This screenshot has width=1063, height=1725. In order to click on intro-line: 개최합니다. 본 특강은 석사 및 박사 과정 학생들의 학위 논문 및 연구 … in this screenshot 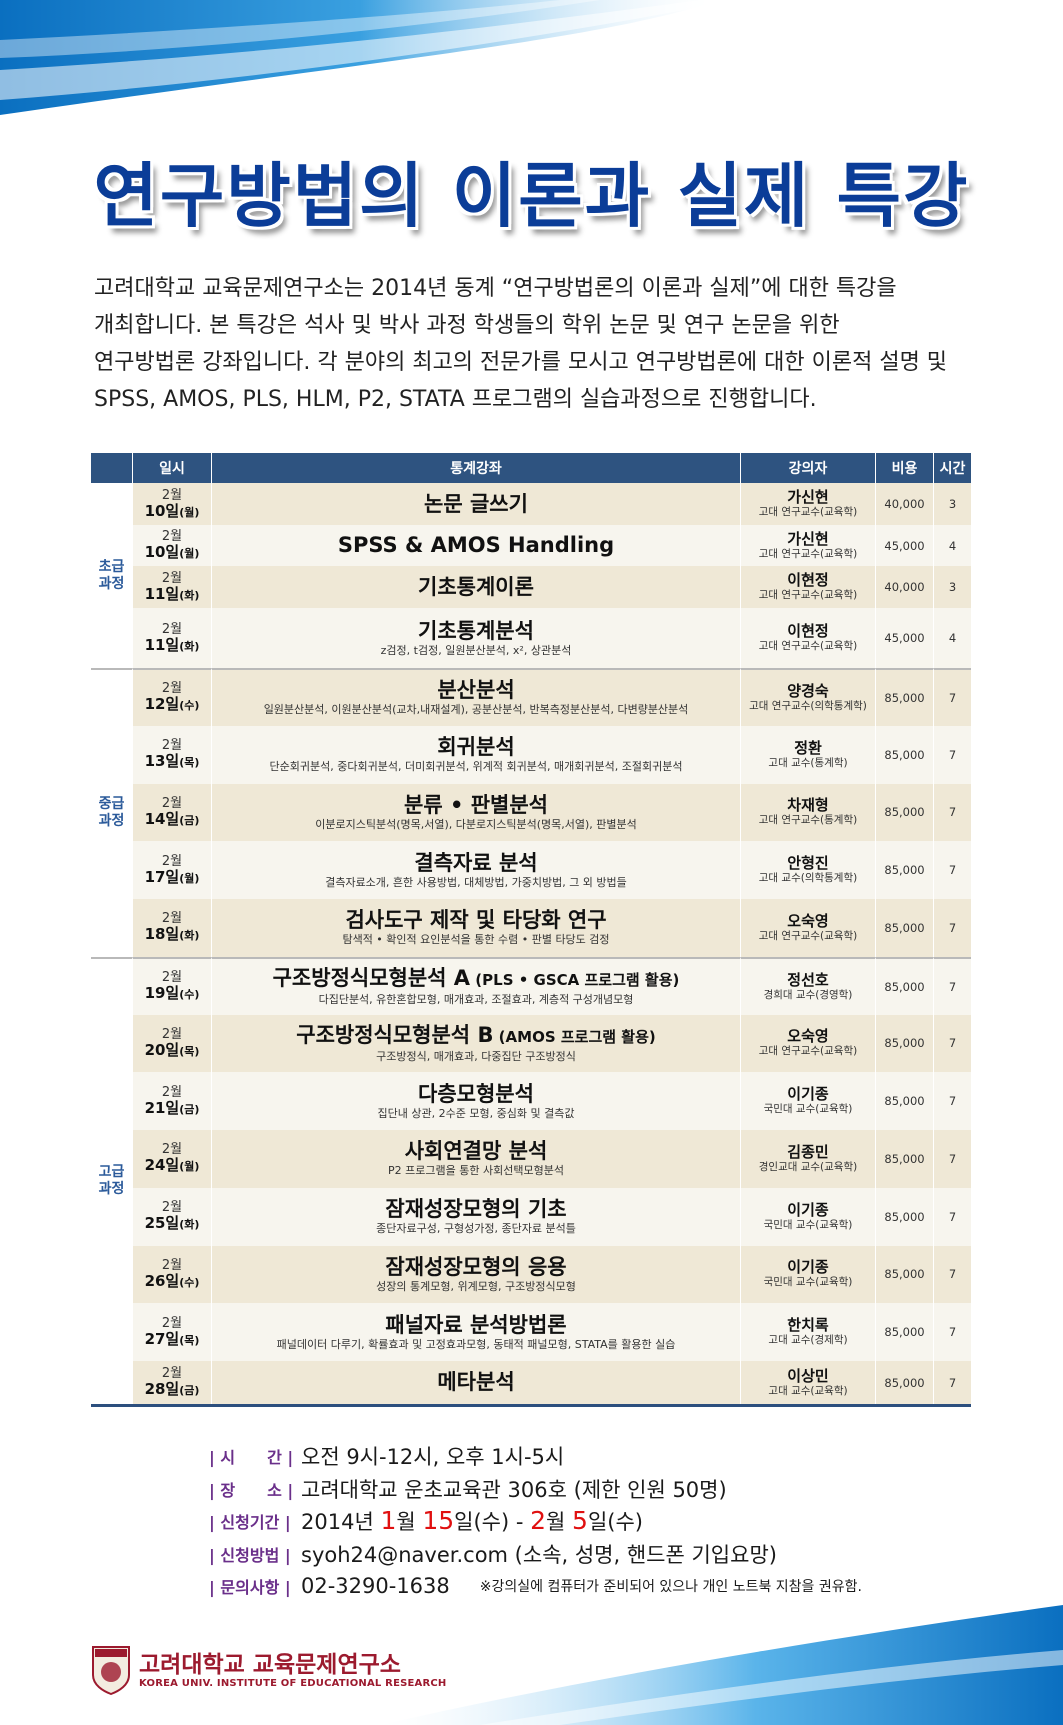, I will do `click(467, 325)`.